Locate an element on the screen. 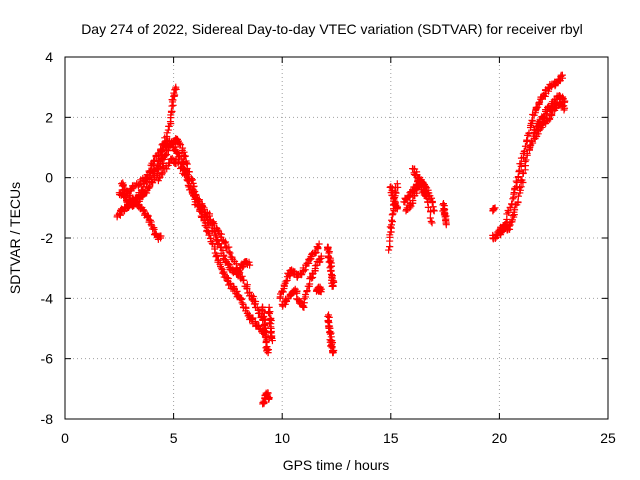 Image resolution: width=640 pixels, height=480 pixels. series-arc-u is located at coordinates (528, 157).